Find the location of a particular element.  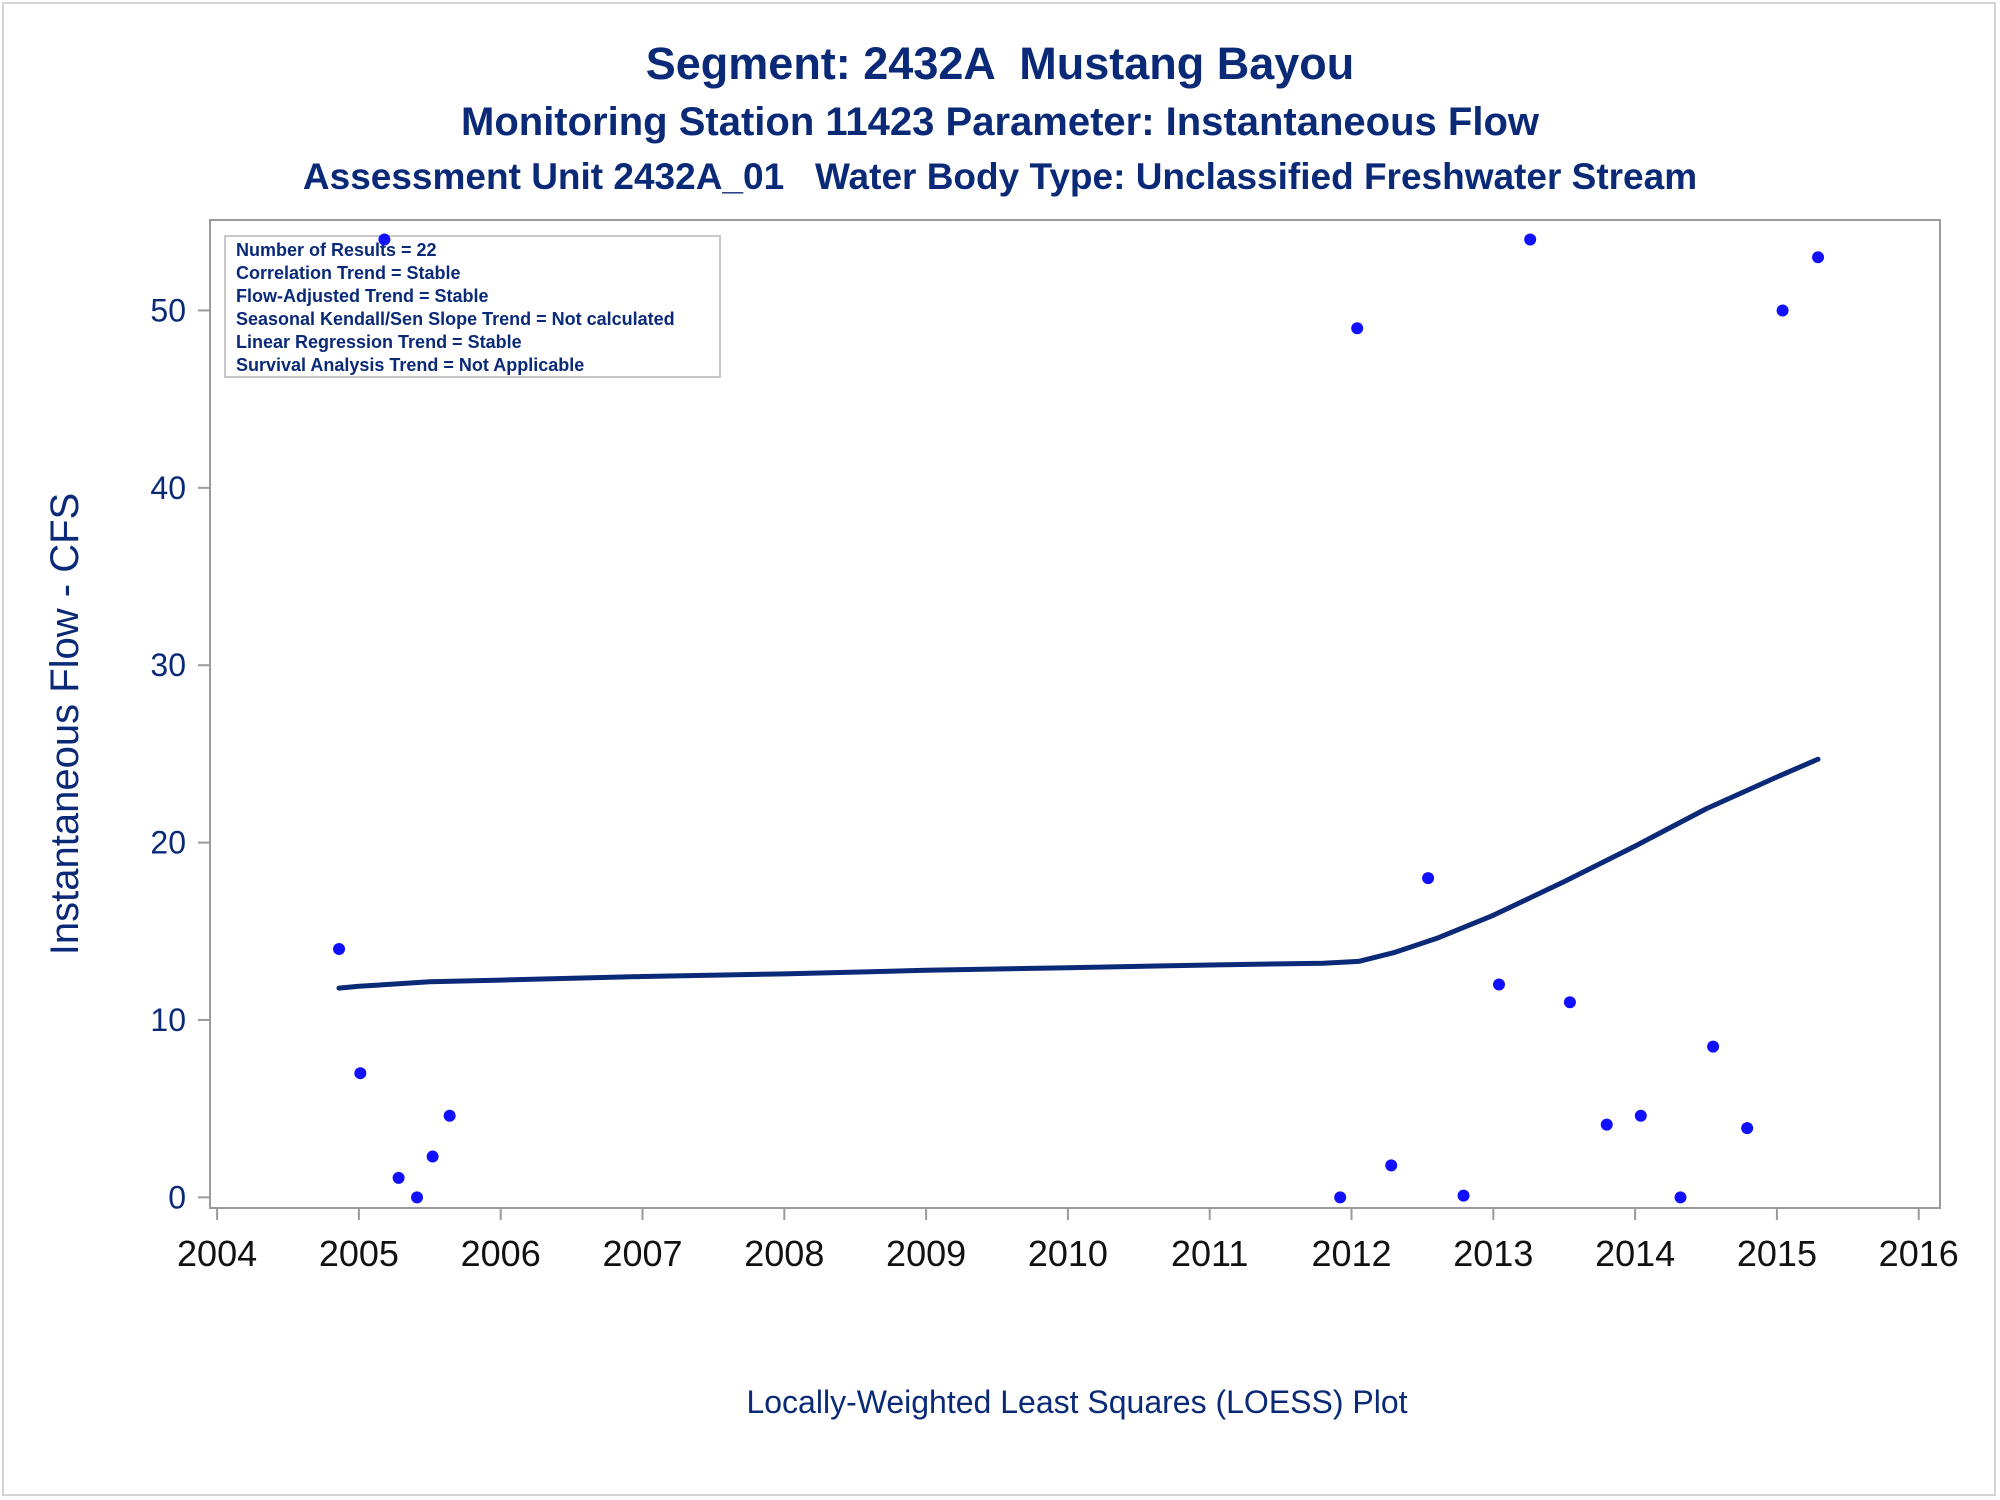

x-tick-label: 2007 is located at coordinates (642, 1253).